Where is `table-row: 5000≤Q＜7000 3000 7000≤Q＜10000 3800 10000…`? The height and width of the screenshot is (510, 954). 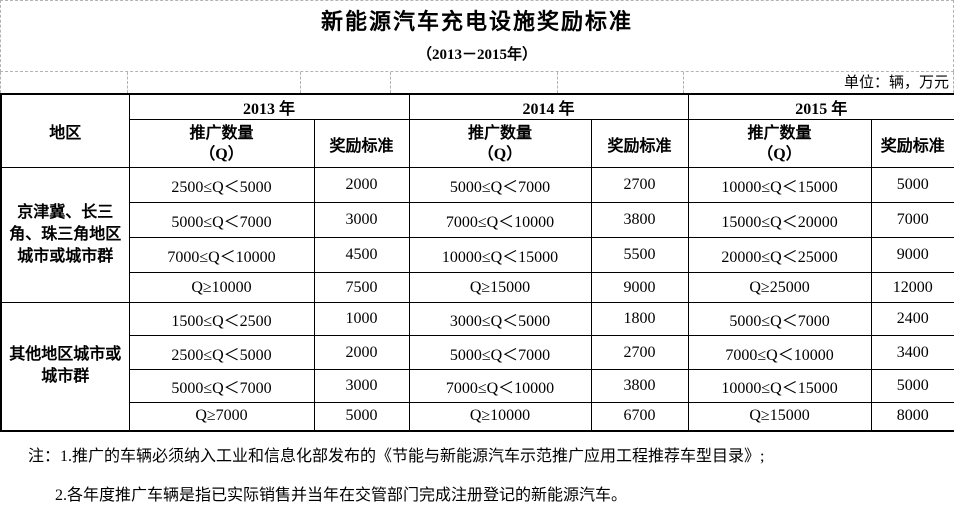 table-row: 5000≤Q＜7000 3000 7000≤Q＜10000 3800 10000… is located at coordinates (477, 386).